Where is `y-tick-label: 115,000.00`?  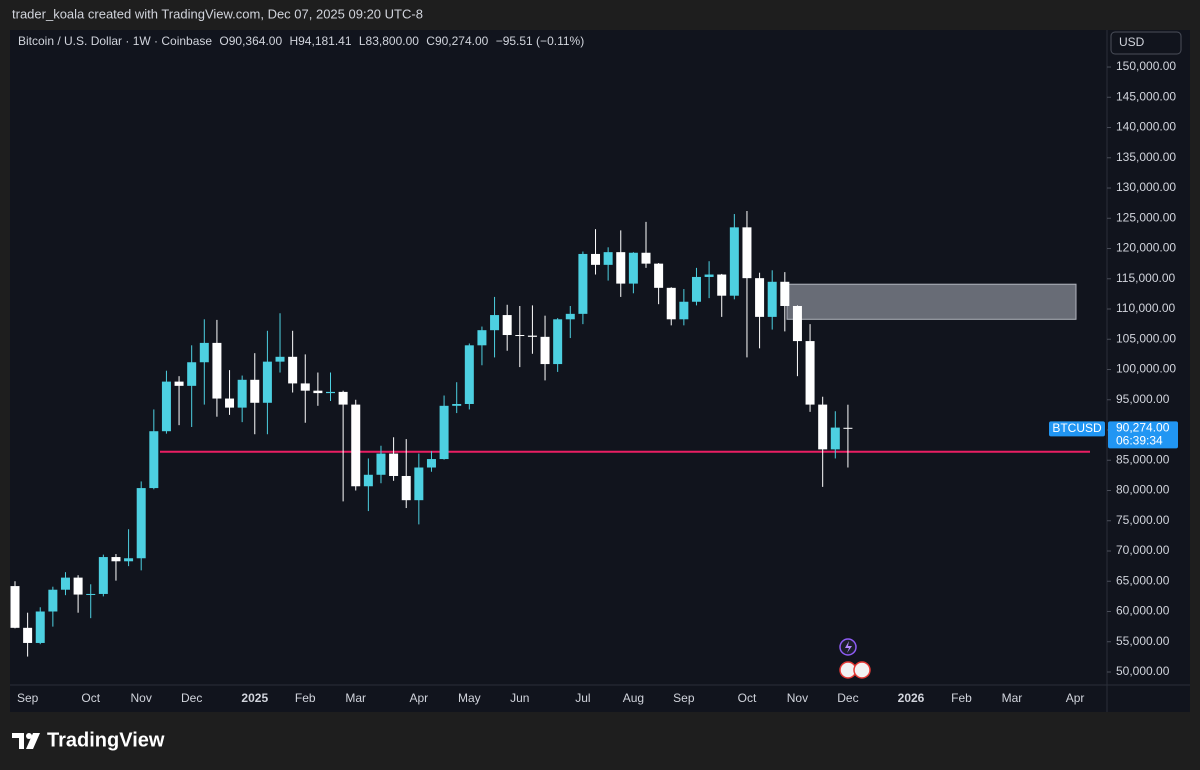
y-tick-label: 115,000.00 is located at coordinates (1145, 278).